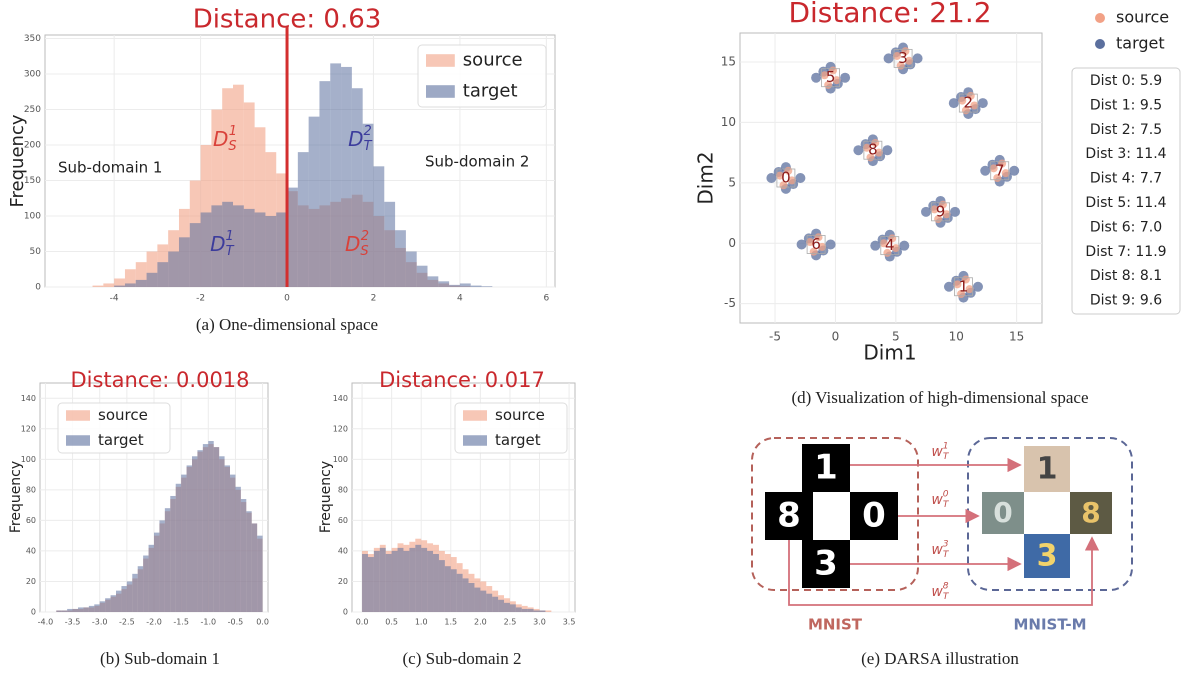 The image size is (1184, 673). What do you see at coordinates (287, 299) in the screenshot?
I see `x-tick-label: 0` at bounding box center [287, 299].